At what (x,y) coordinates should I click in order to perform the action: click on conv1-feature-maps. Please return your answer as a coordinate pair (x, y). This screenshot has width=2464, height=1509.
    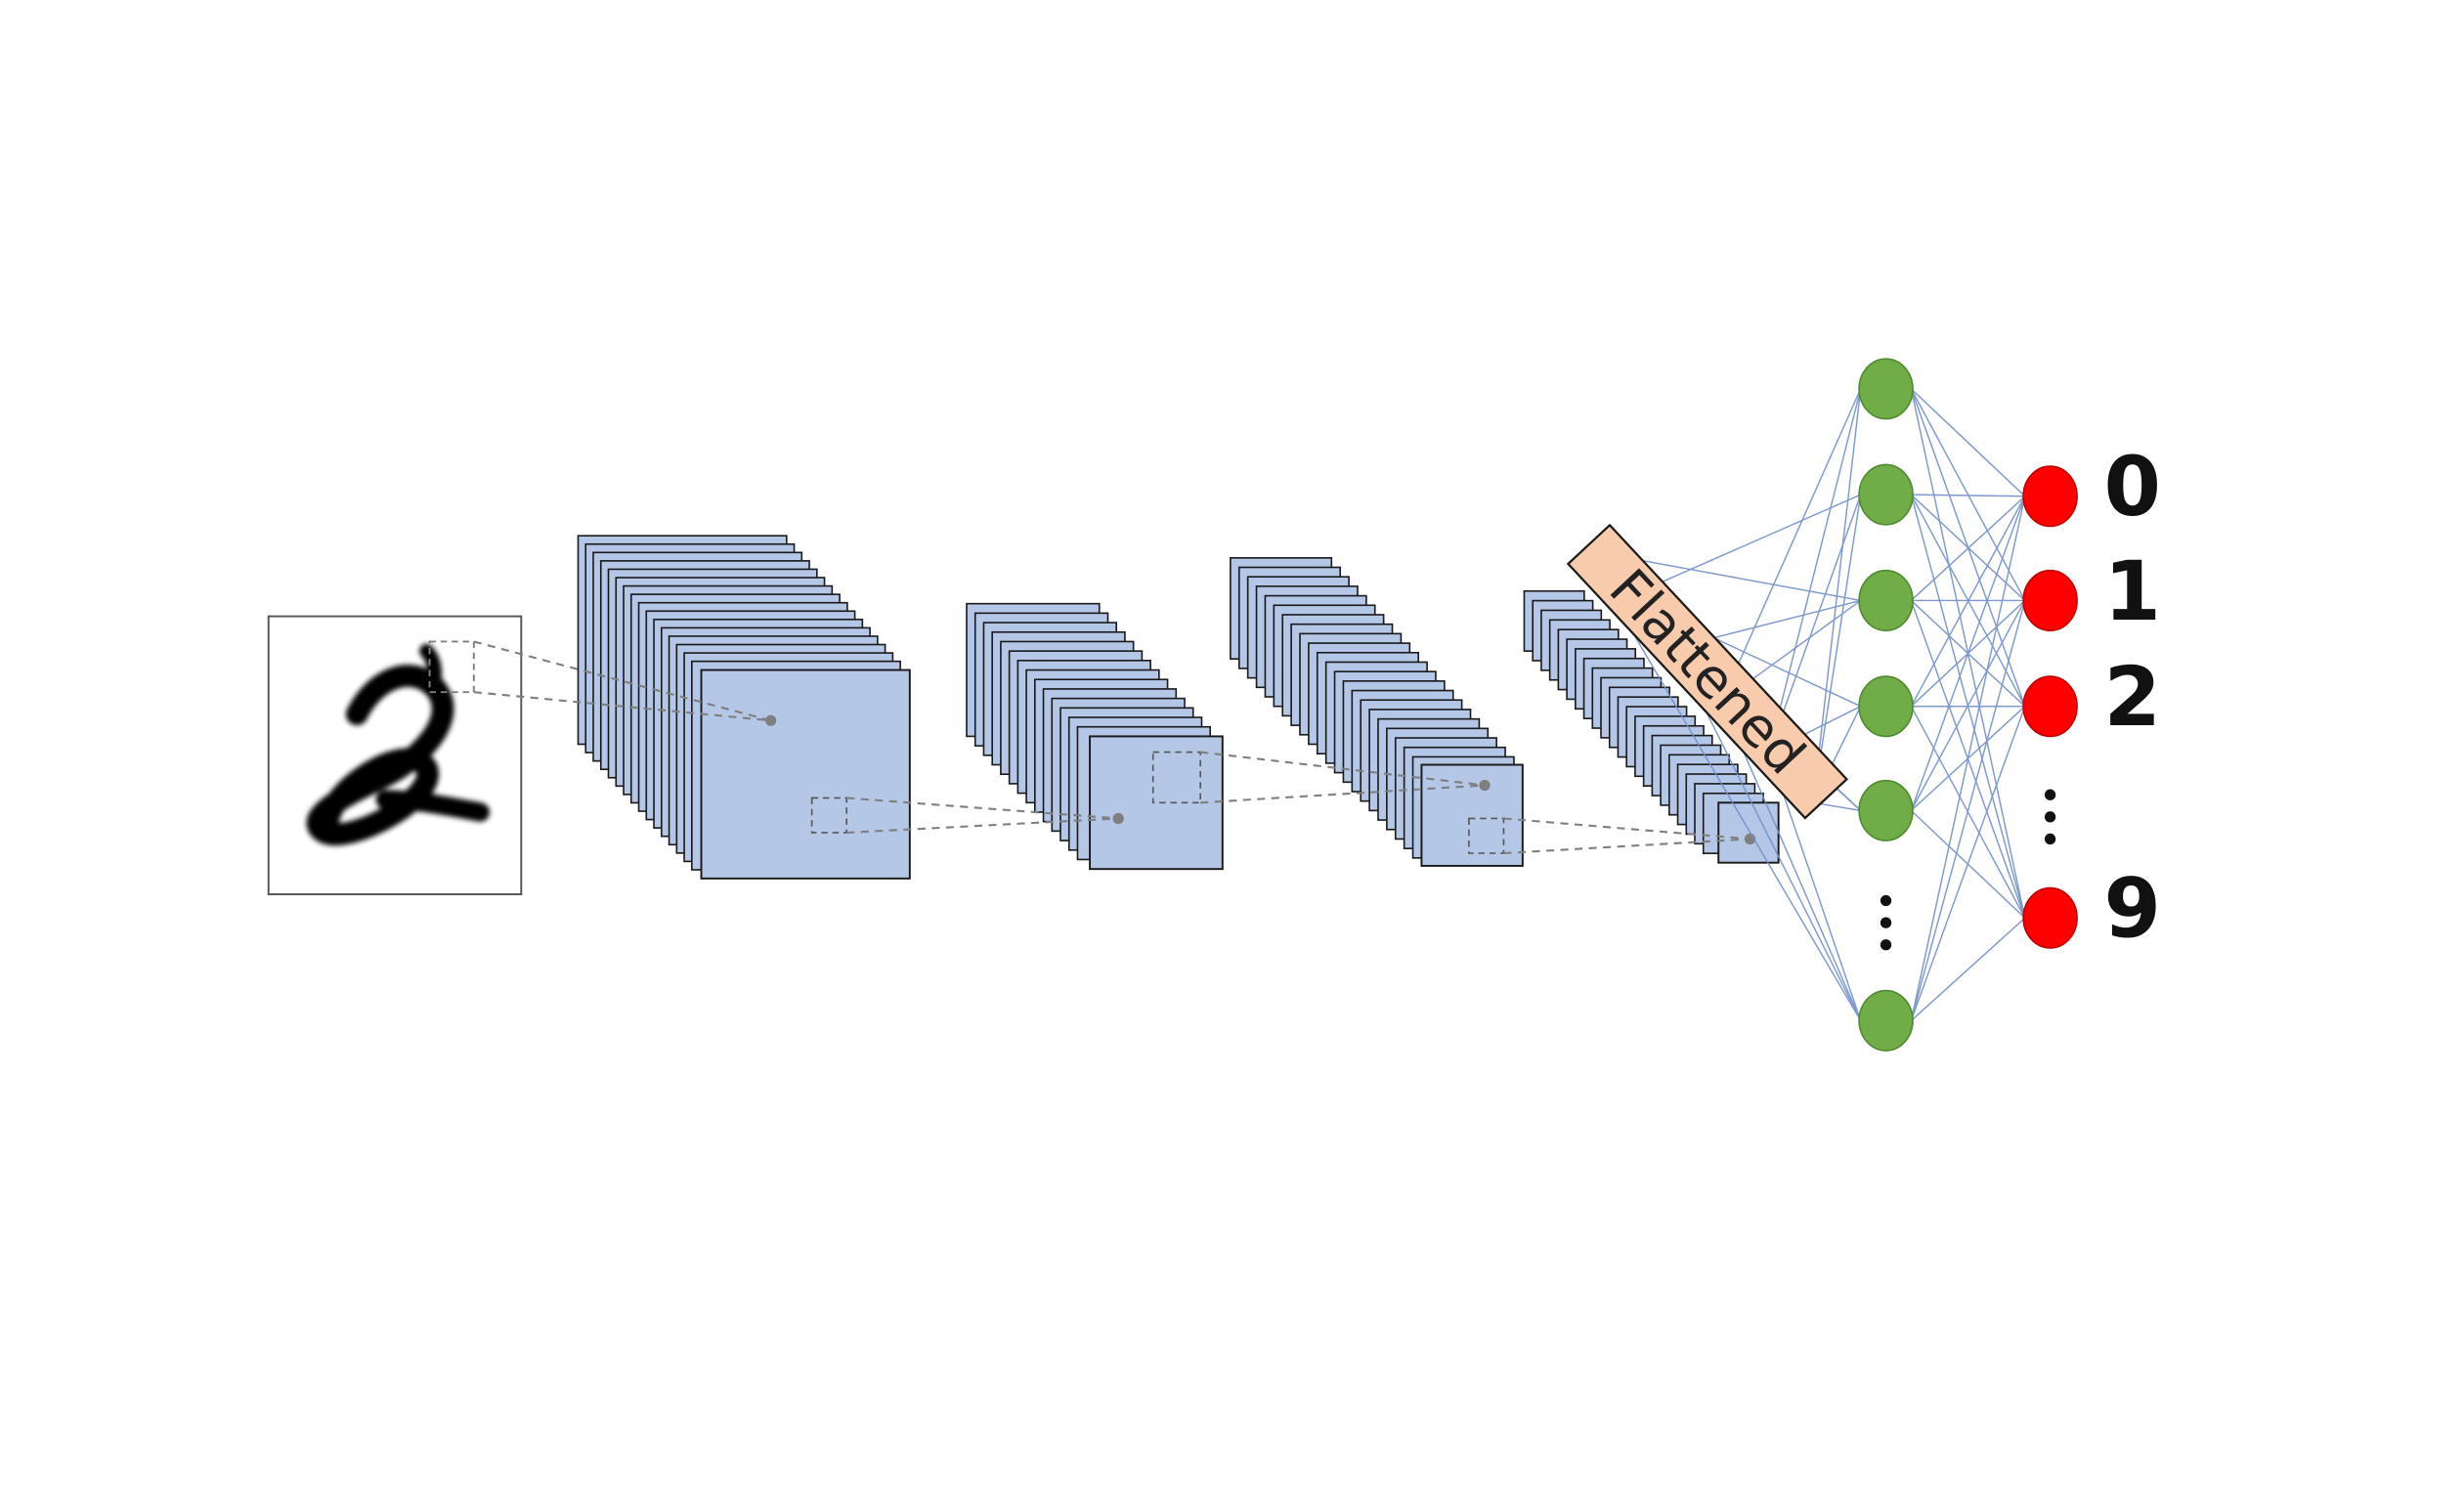
    Looking at the image, I should click on (743, 707).